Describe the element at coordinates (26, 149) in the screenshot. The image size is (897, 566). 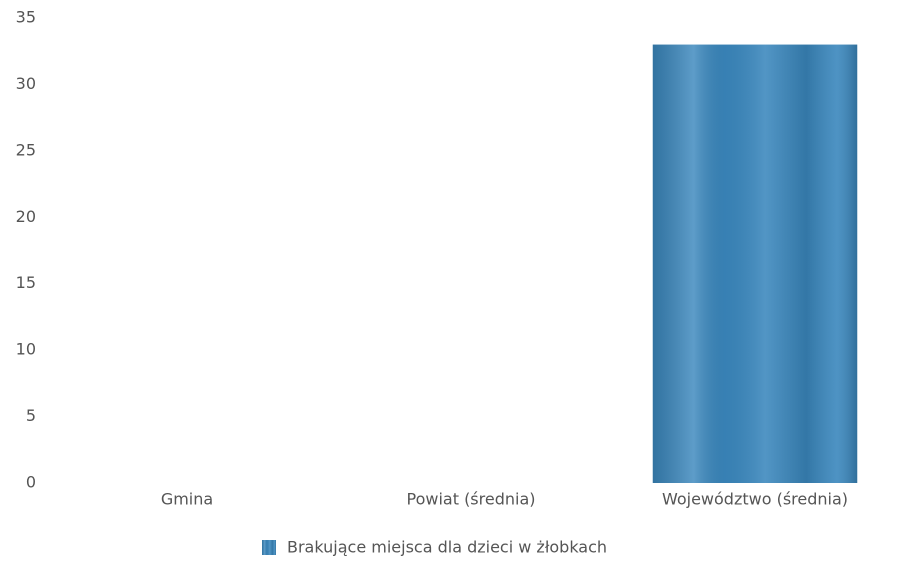
I see `y-tick-label: 25` at that location.